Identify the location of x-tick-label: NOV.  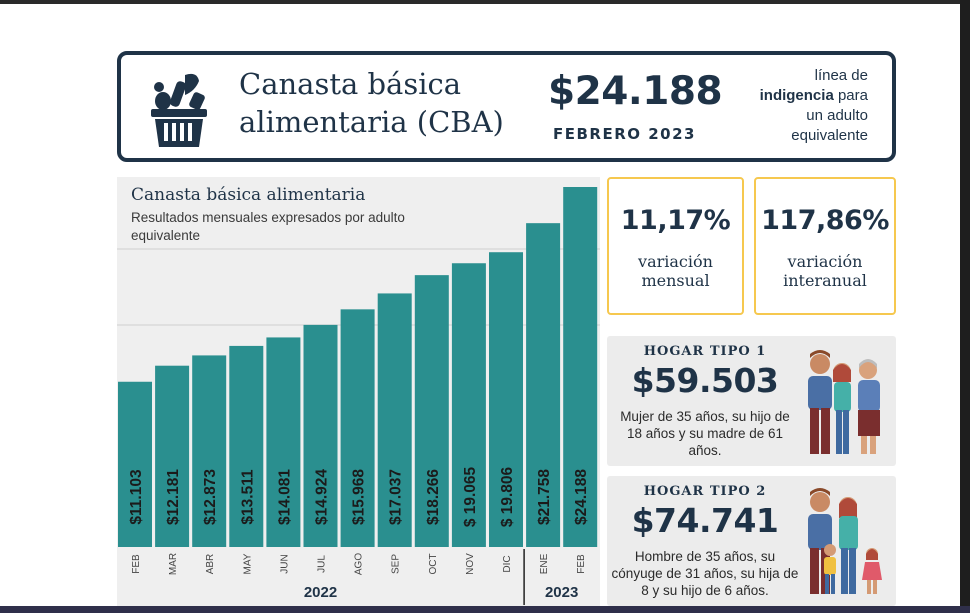
(470, 564).